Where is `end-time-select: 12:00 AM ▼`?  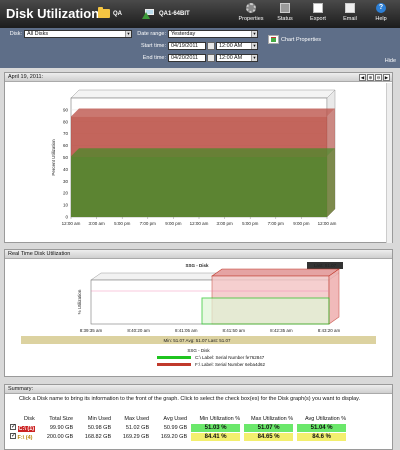
end-time-select: 12:00 AM ▼ is located at coordinates (237, 58).